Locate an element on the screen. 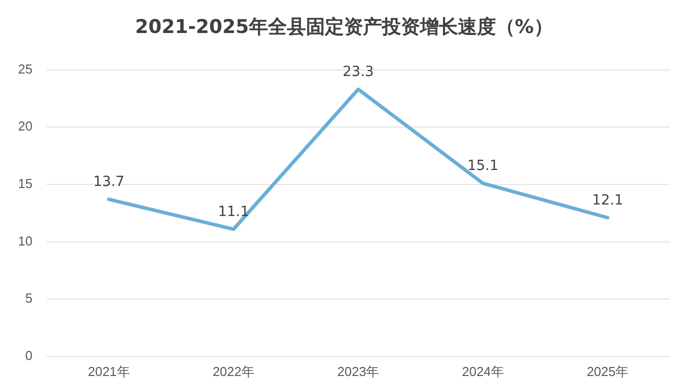 The height and width of the screenshot is (392, 688). x-tick-label: 2021年 is located at coordinates (109, 371).